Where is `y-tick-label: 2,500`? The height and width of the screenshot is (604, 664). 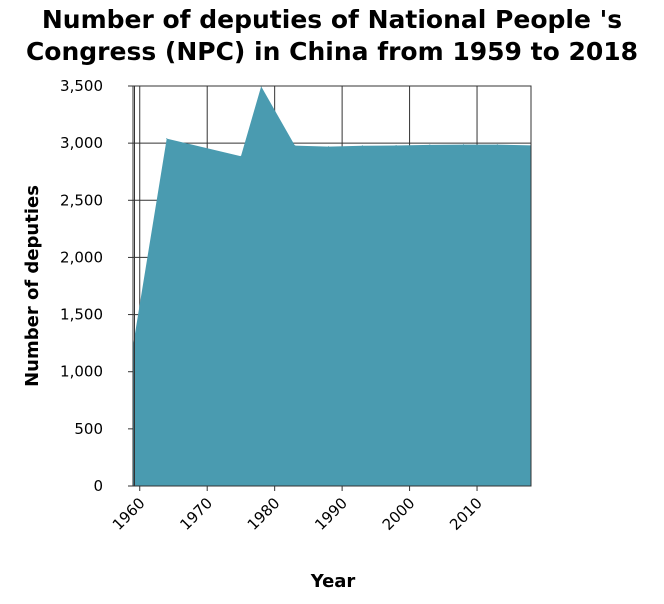 y-tick-label: 2,500 is located at coordinates (81, 200).